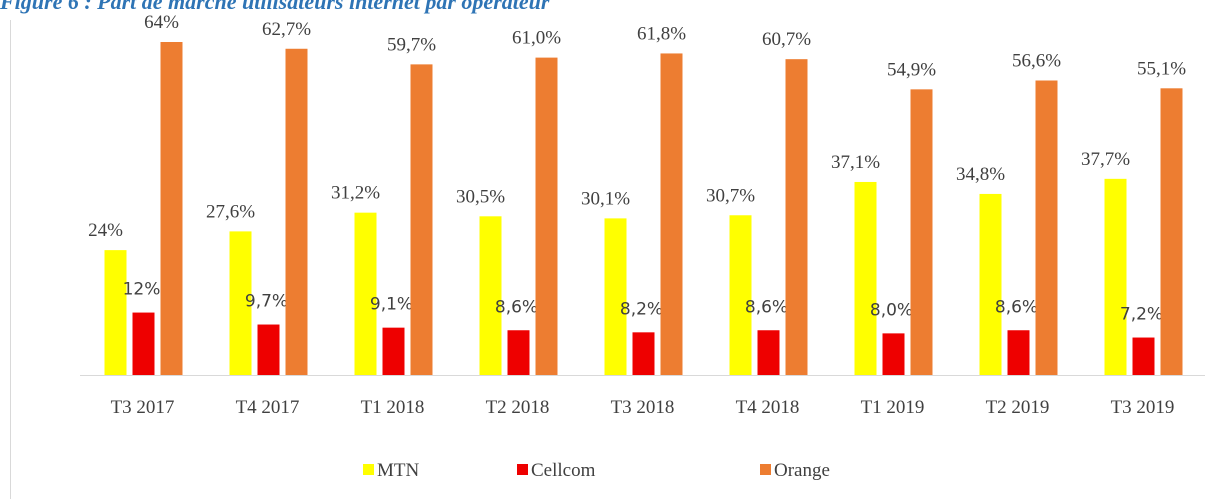  What do you see at coordinates (161, 22) in the screenshot?
I see `data-label: 64%` at bounding box center [161, 22].